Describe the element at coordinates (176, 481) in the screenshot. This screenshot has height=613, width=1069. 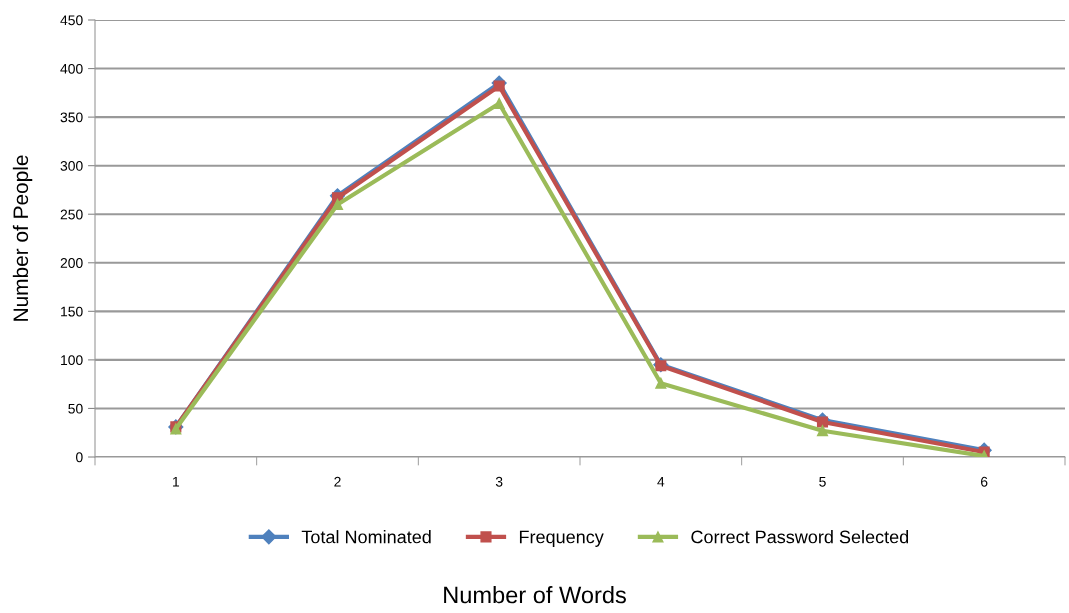
I see `x-tick-label: 1` at that location.